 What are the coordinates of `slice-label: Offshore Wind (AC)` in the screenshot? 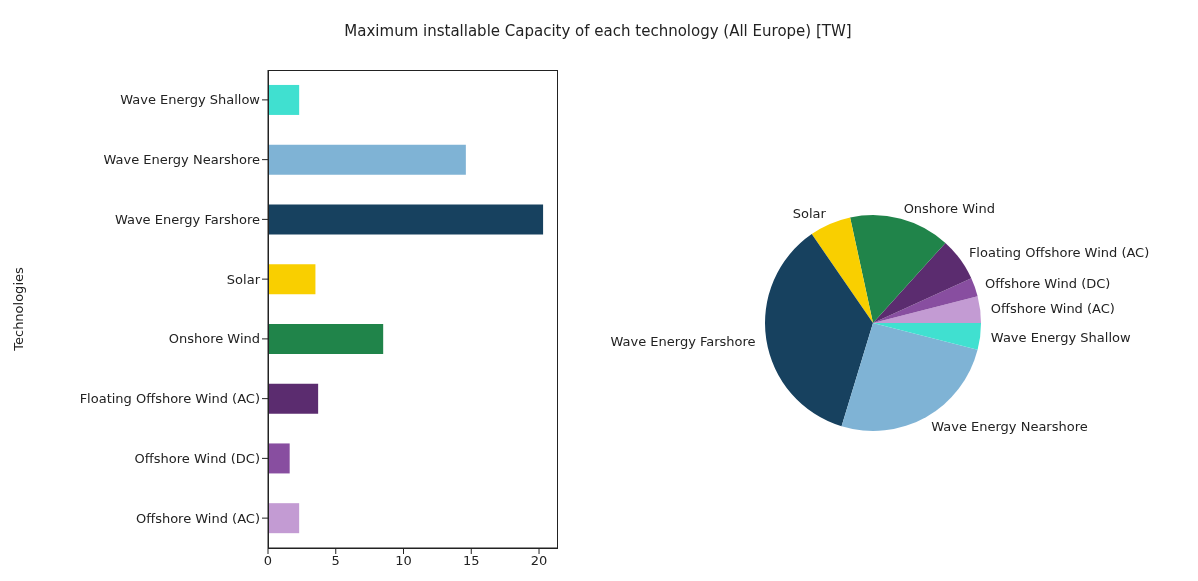 It's located at (1052, 308).